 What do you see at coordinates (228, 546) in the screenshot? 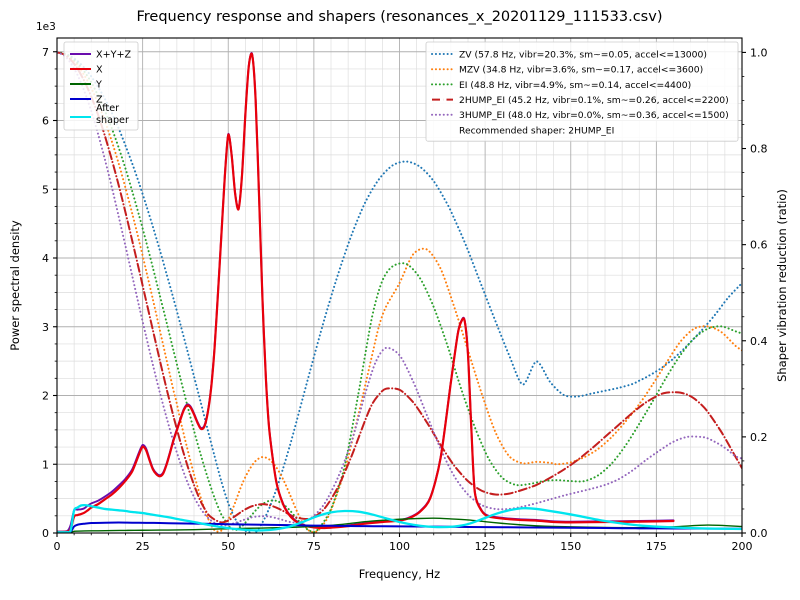
I see `x-tick-label: 50` at bounding box center [228, 546].